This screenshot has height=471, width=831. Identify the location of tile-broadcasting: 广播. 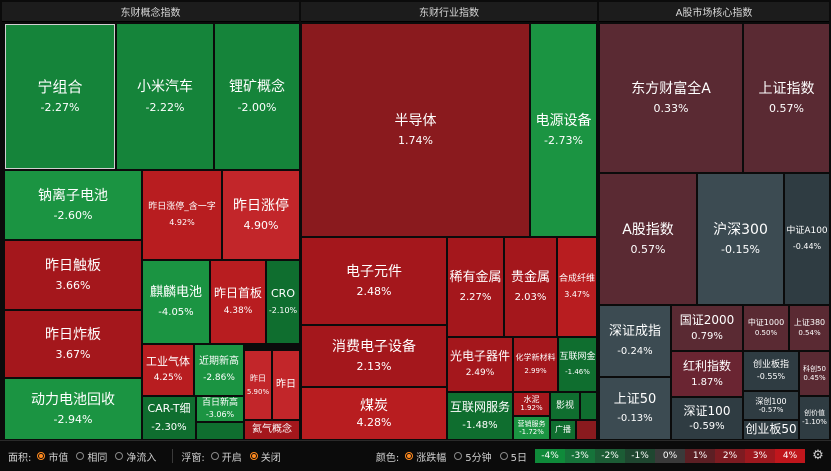
(563, 430).